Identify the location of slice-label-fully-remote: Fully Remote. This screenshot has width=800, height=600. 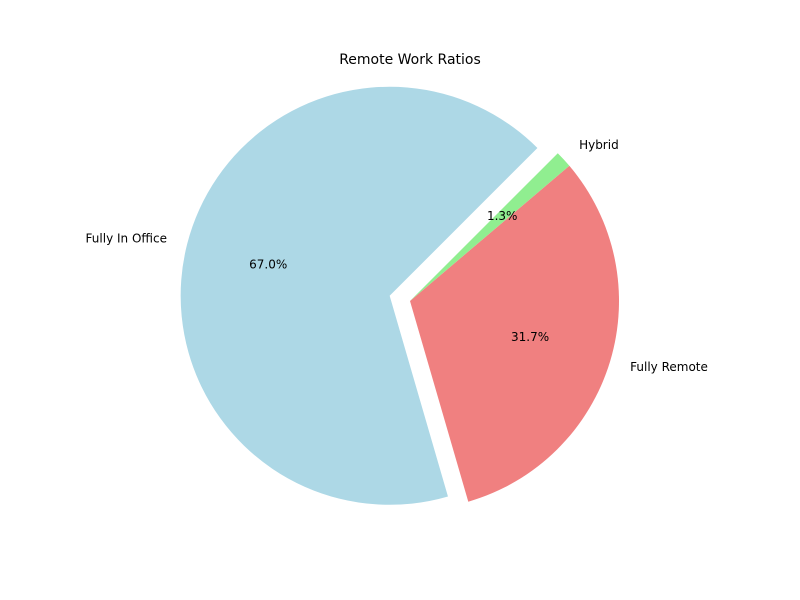
(669, 367).